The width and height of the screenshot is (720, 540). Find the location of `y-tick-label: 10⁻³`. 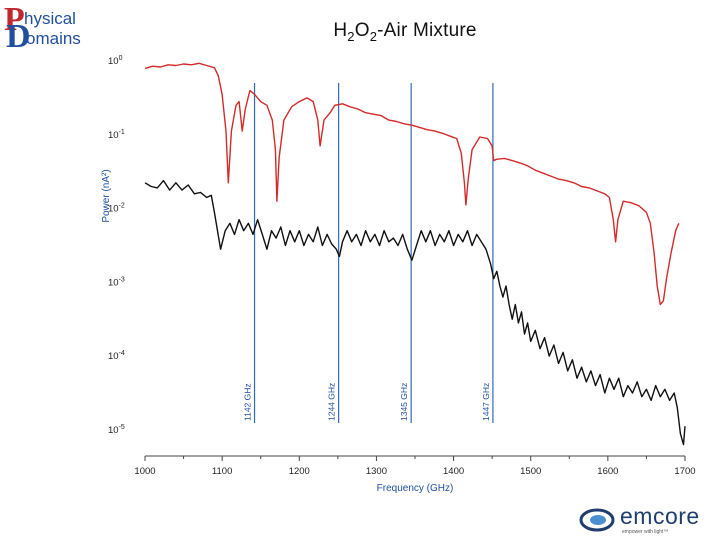

y-tick-label: 10⁻³ is located at coordinates (116, 282).